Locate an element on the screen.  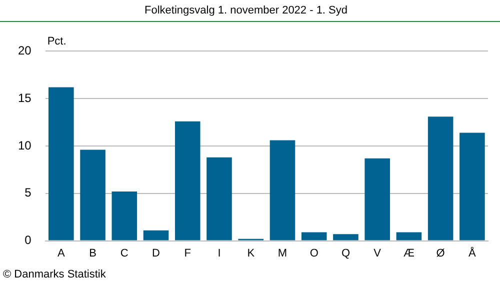
y-tick-label: 20 is located at coordinates (25, 51).